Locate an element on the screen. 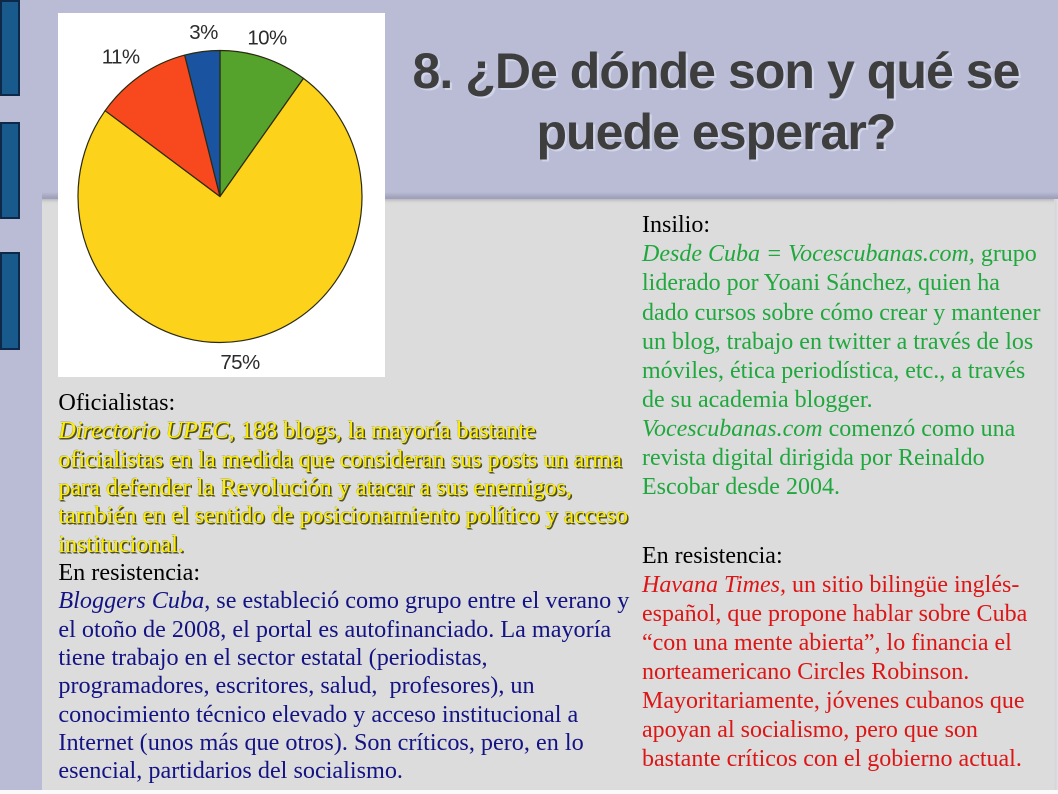 This screenshot has width=1058, height=794. svg-text: 11% is located at coordinates (121, 56).